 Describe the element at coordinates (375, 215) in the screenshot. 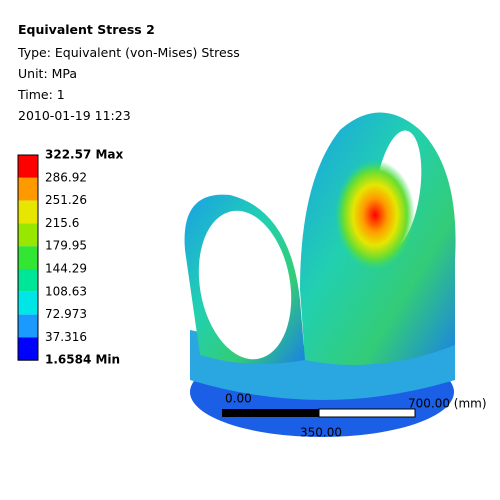

I see `stress-hotspot` at that location.